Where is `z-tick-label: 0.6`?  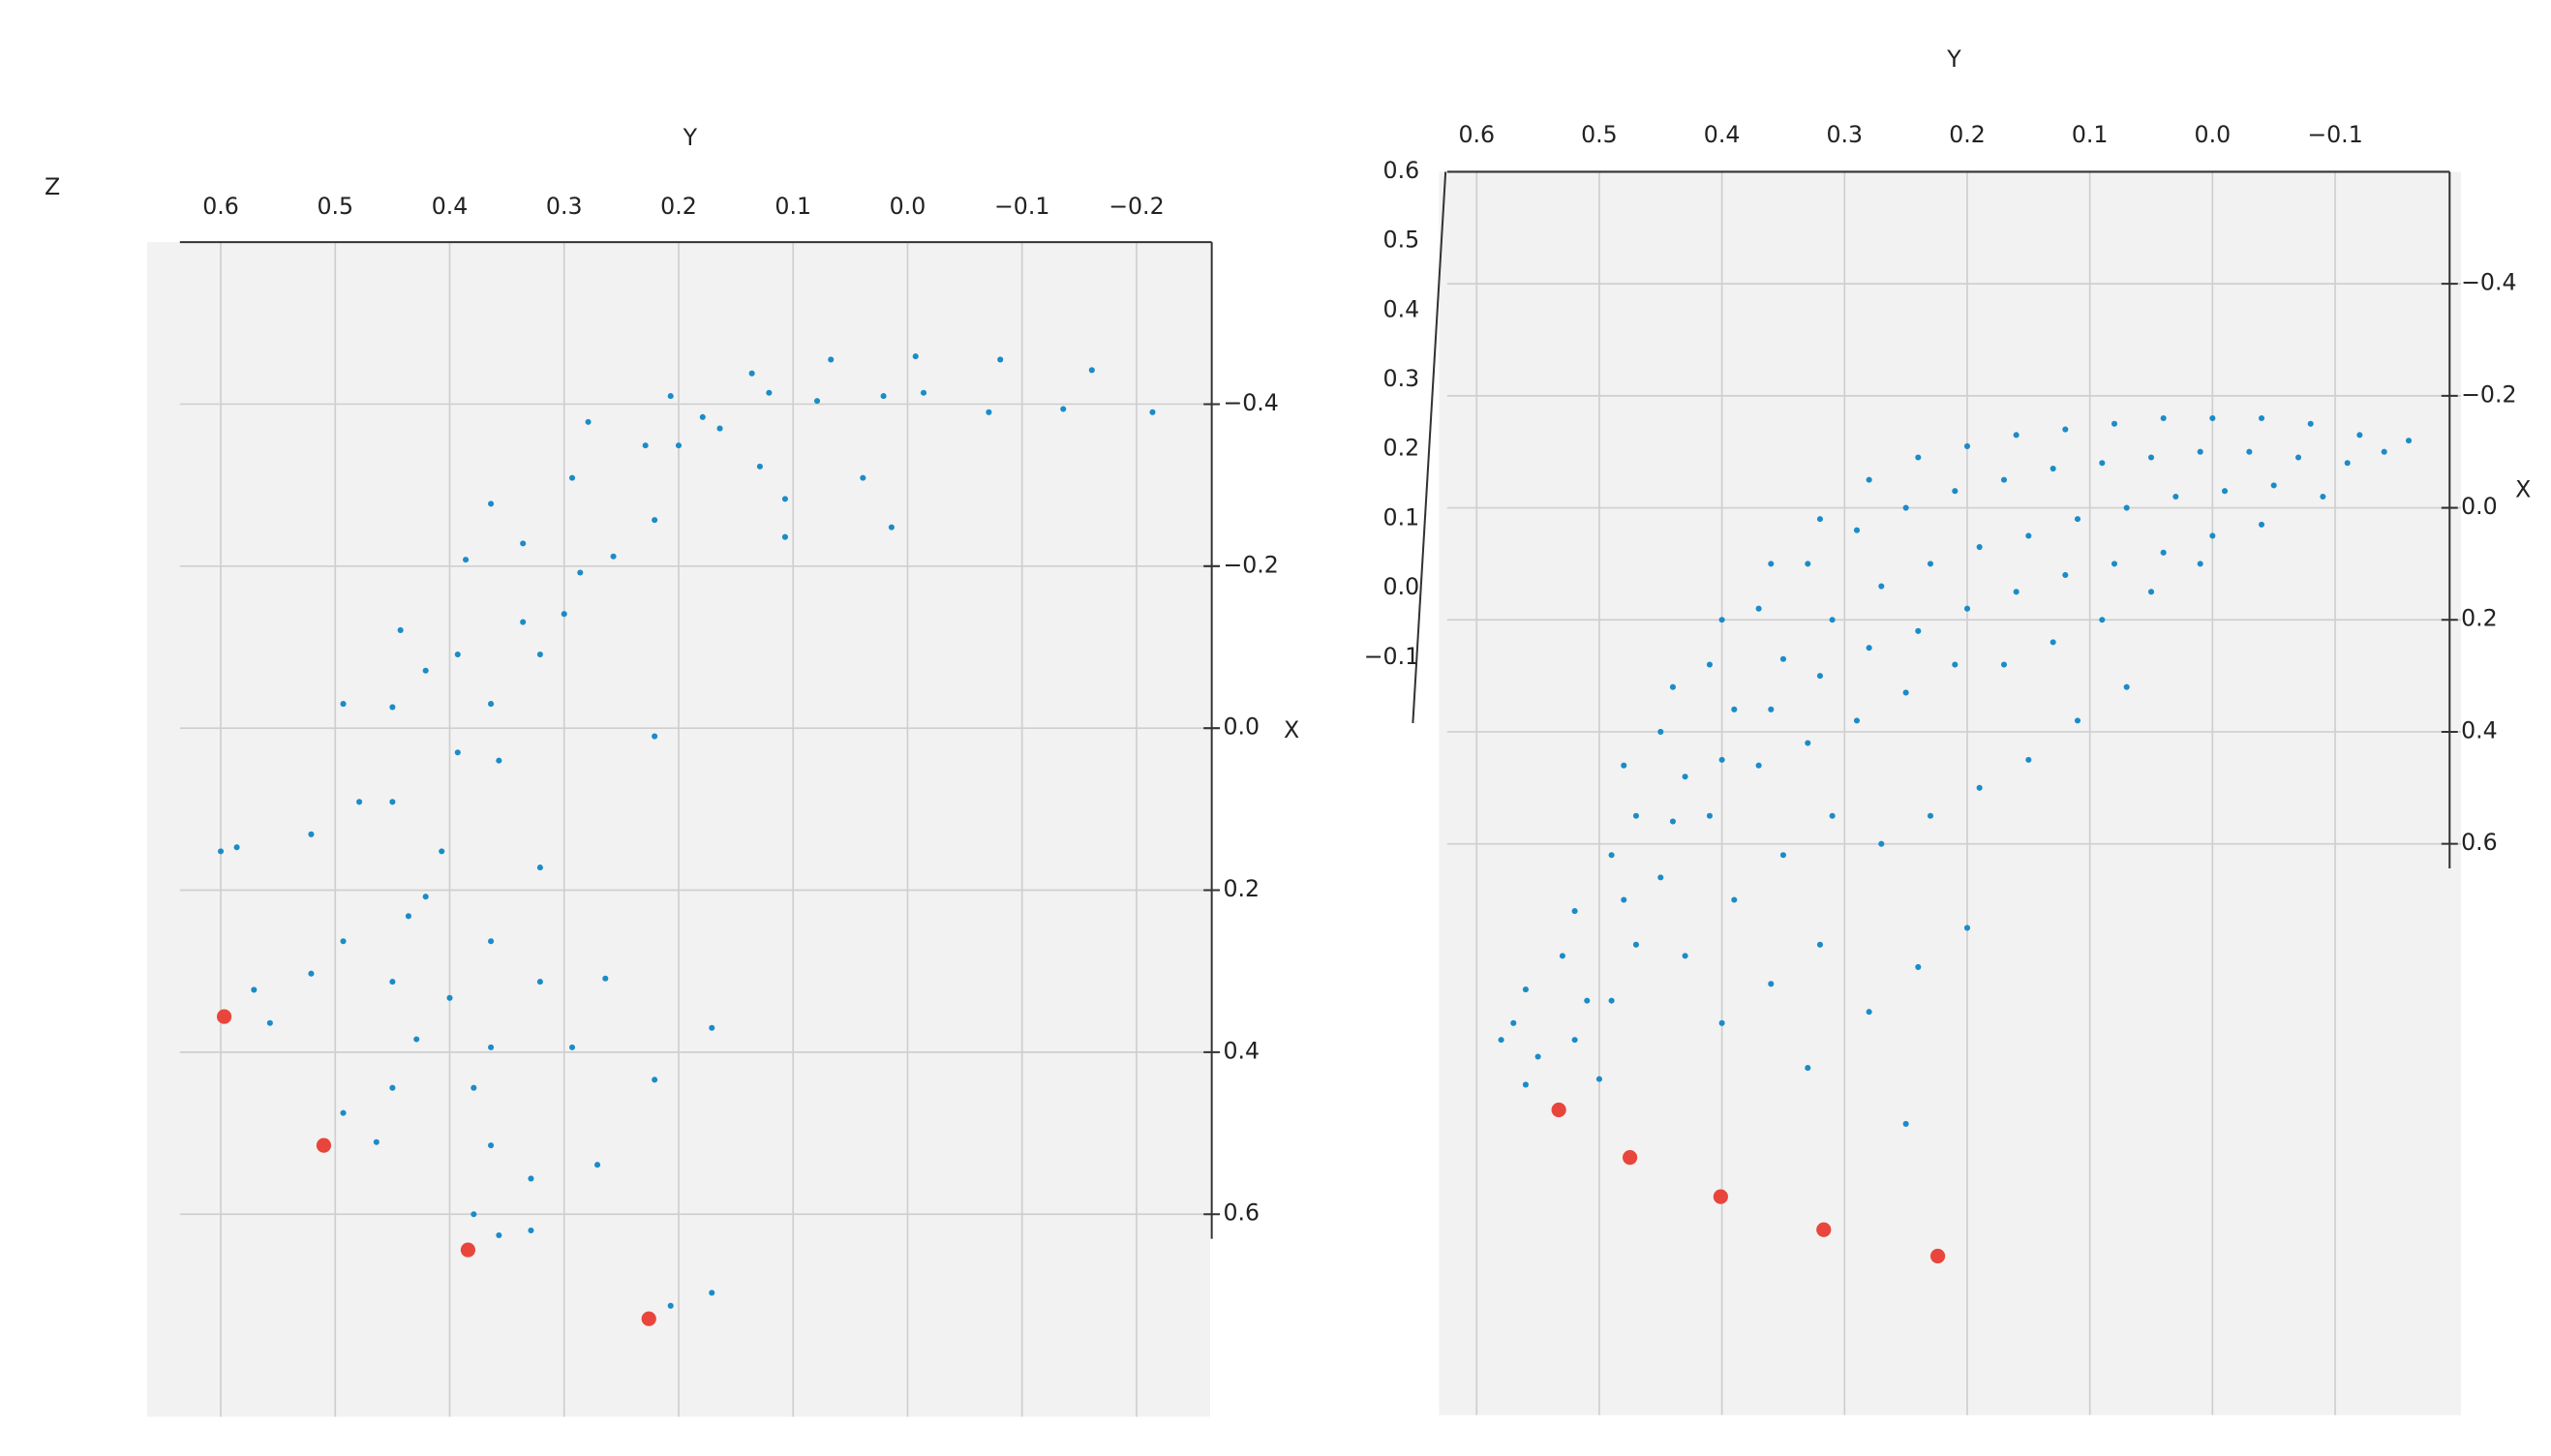
z-tick-label: 0.6 is located at coordinates (1401, 171).